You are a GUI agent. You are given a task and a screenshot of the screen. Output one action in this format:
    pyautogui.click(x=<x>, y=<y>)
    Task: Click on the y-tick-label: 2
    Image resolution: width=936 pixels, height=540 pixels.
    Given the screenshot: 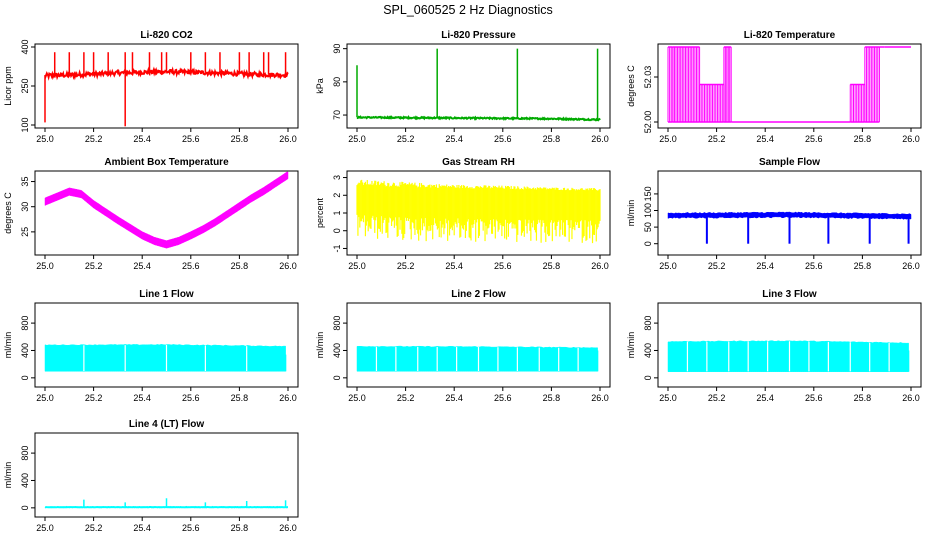 What is the action you would take?
    pyautogui.click(x=337, y=195)
    